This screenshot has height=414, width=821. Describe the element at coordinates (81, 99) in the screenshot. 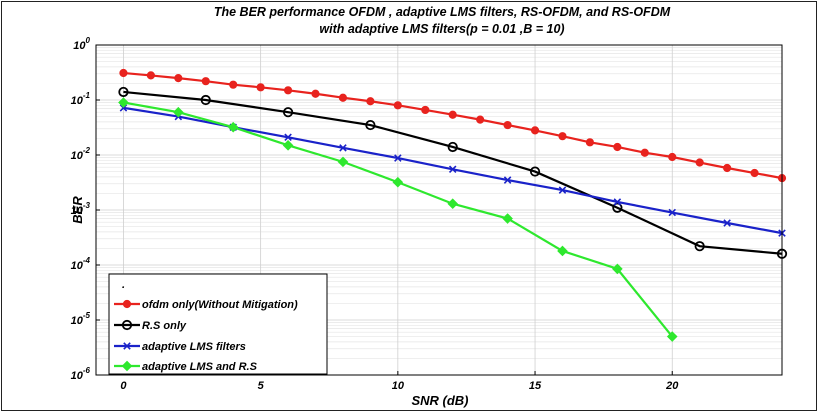

I see `y-tick-label: 10⁻¹` at that location.